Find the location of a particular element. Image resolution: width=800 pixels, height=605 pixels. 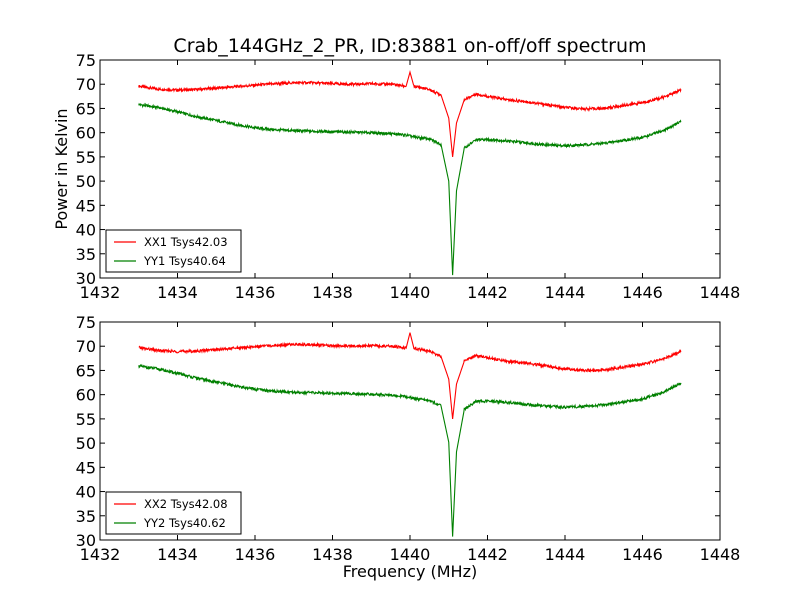

legend-label: YY2 Tsys40.62 is located at coordinates (184, 523).